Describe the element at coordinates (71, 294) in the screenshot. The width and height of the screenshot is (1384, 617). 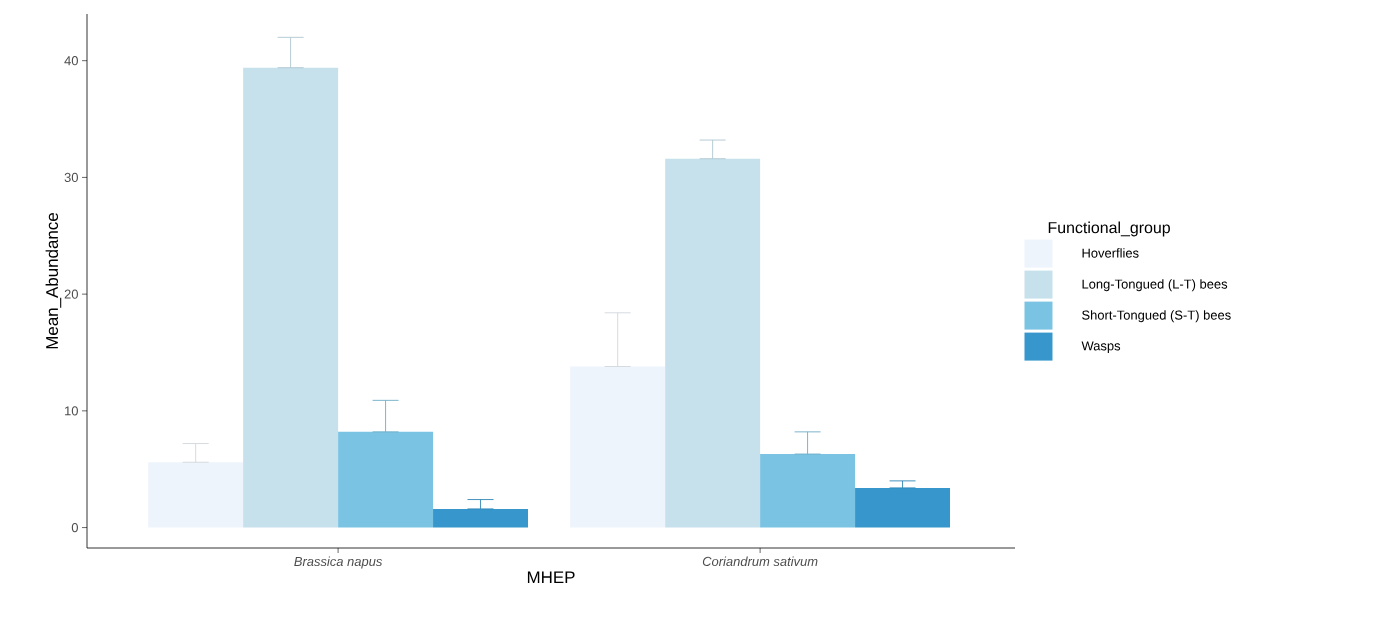
I see `y-tick-label: 20` at that location.